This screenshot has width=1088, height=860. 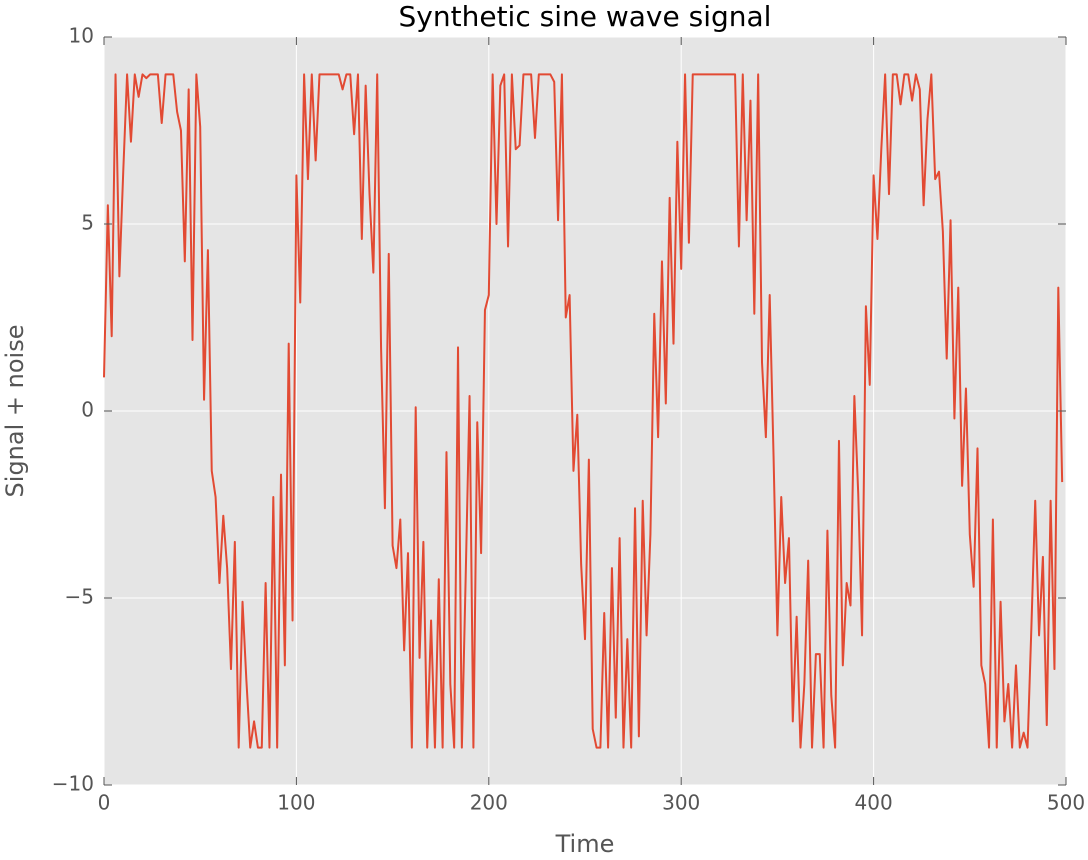 What do you see at coordinates (1066, 803) in the screenshot?
I see `x-tick-label: 500` at bounding box center [1066, 803].